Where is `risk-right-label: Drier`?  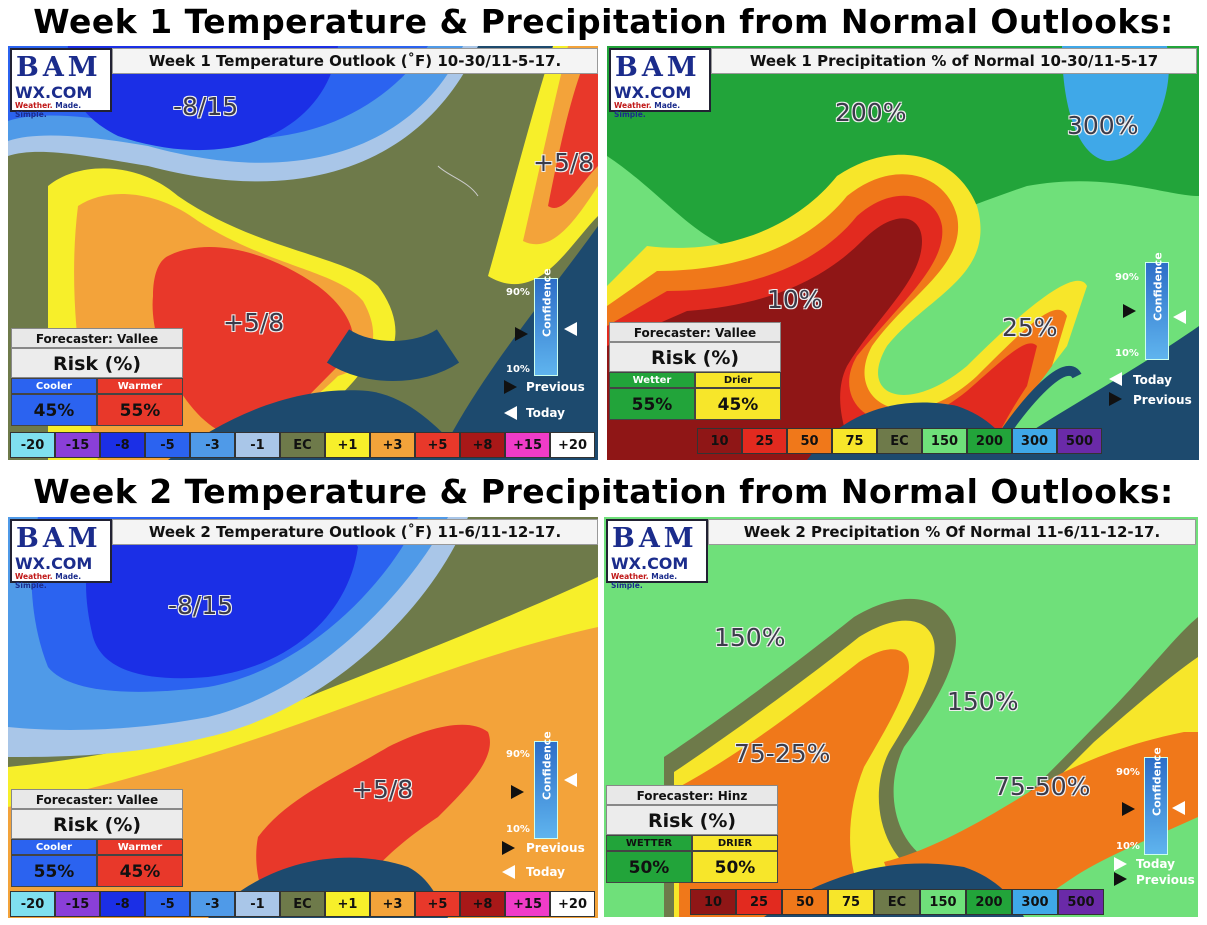
risk-right-label: Drier is located at coordinates (738, 380).